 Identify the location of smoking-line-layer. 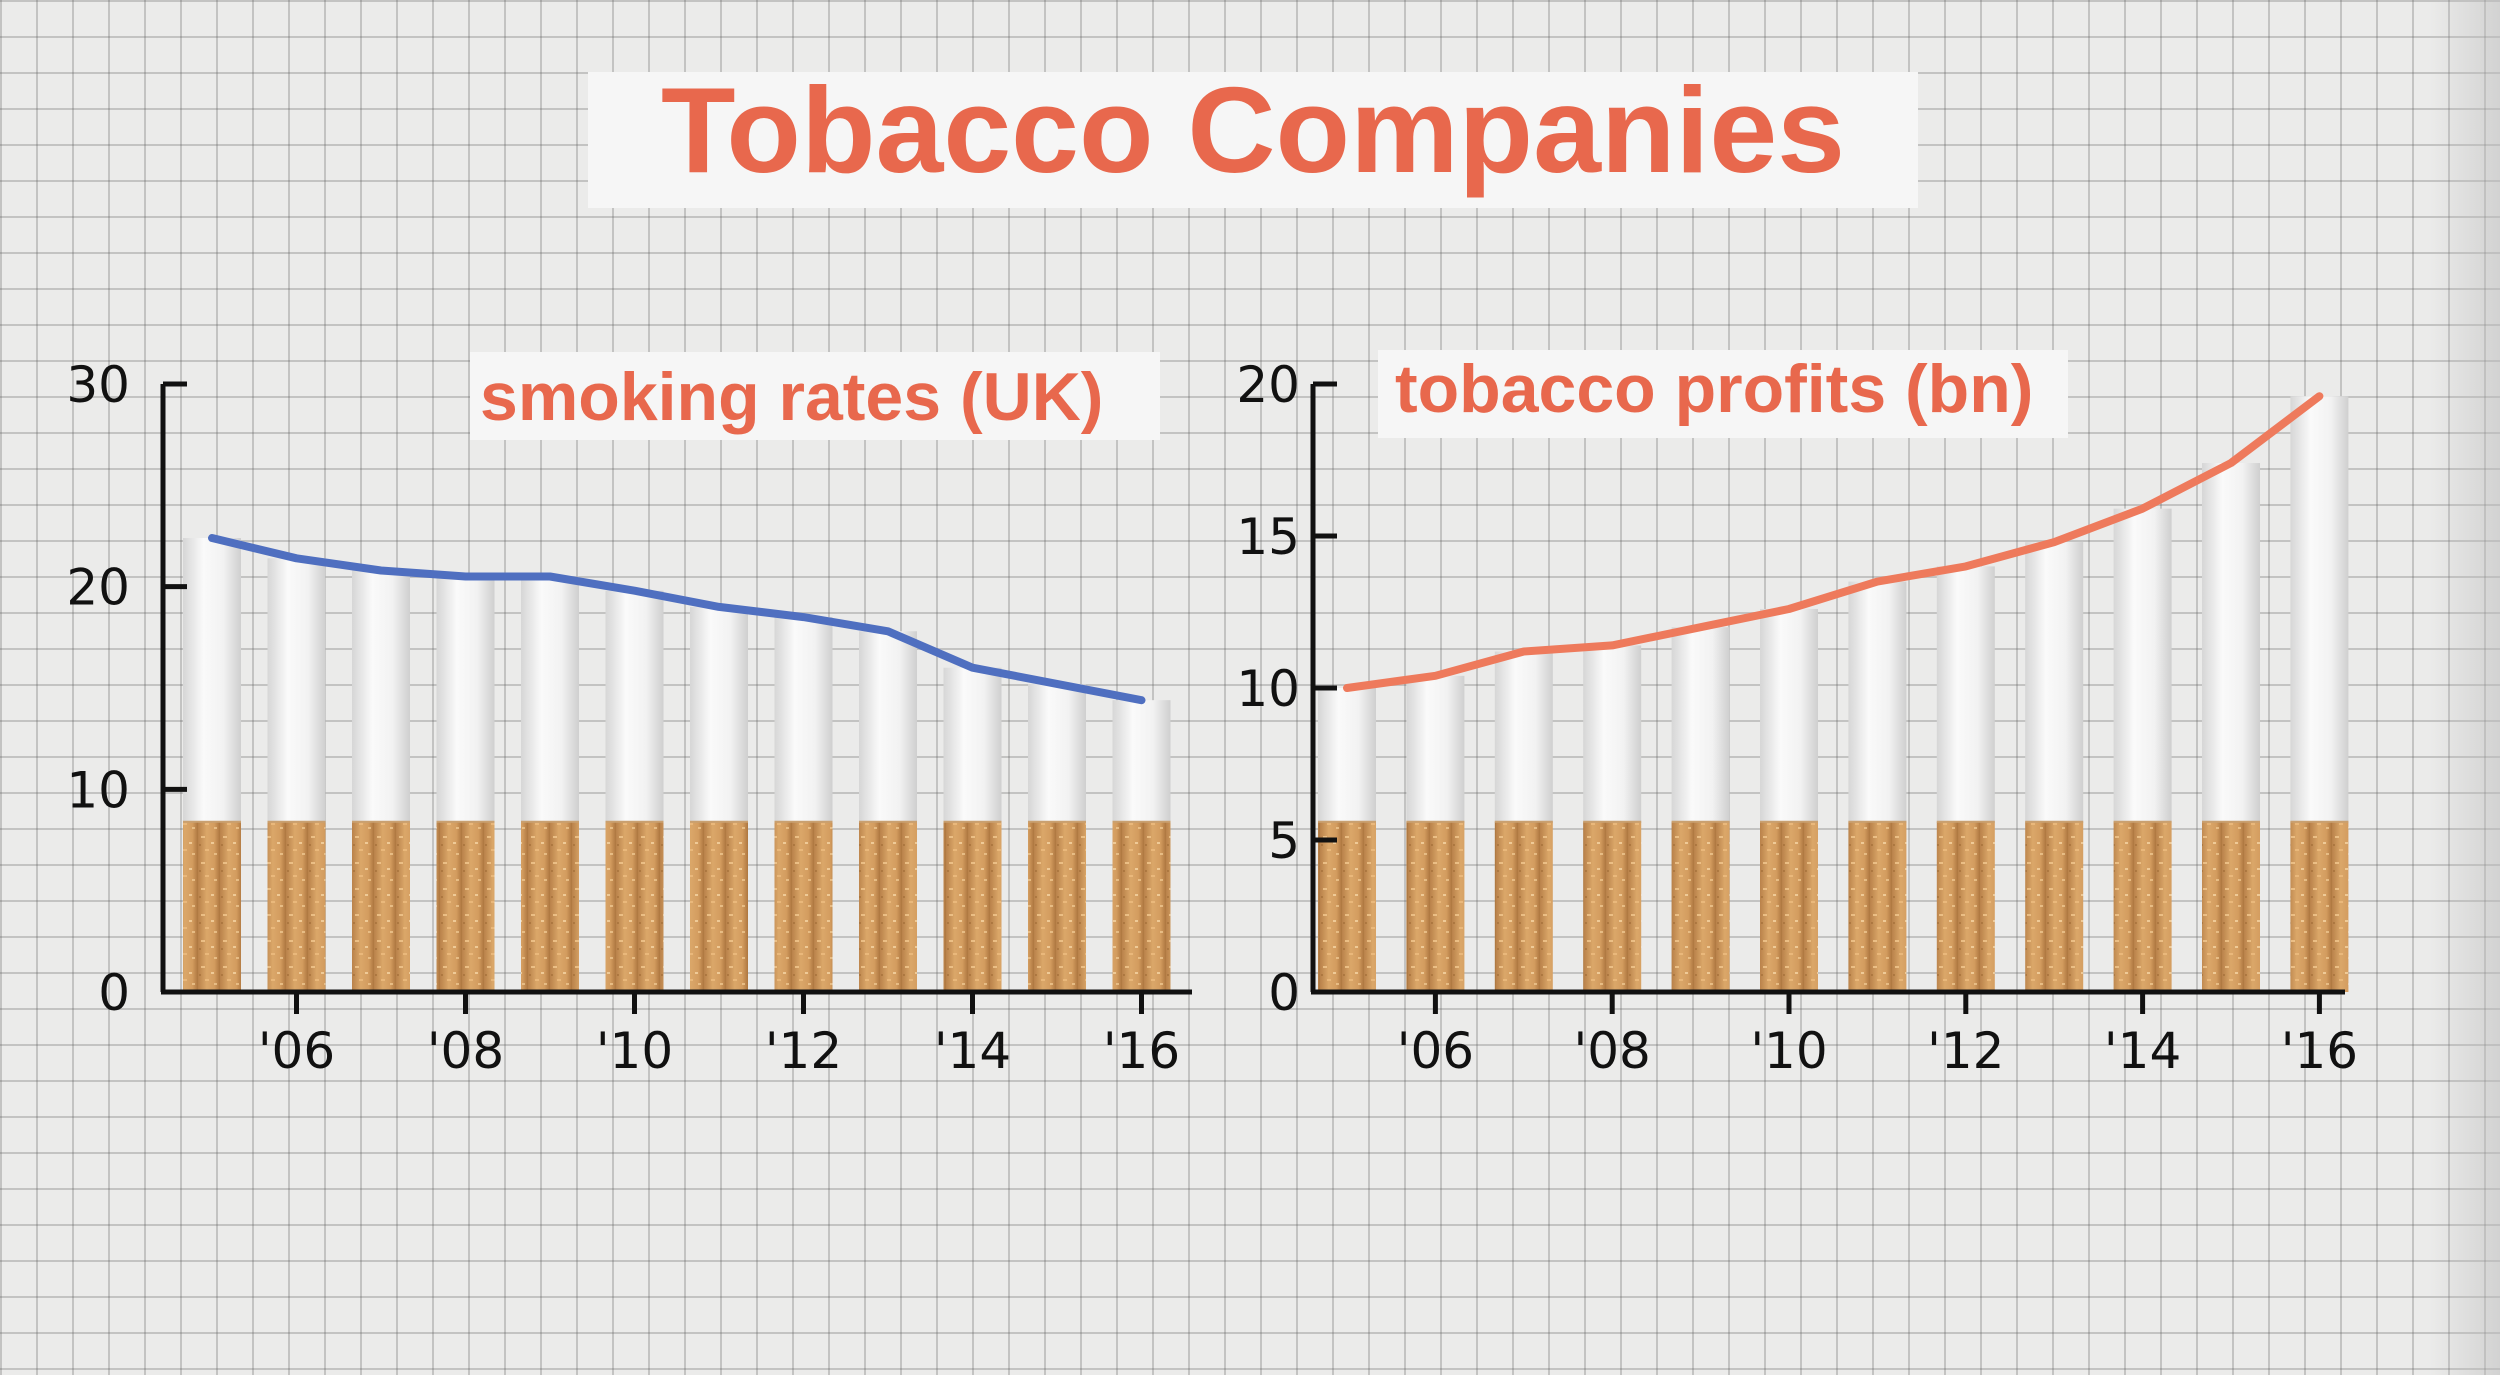
(677, 619).